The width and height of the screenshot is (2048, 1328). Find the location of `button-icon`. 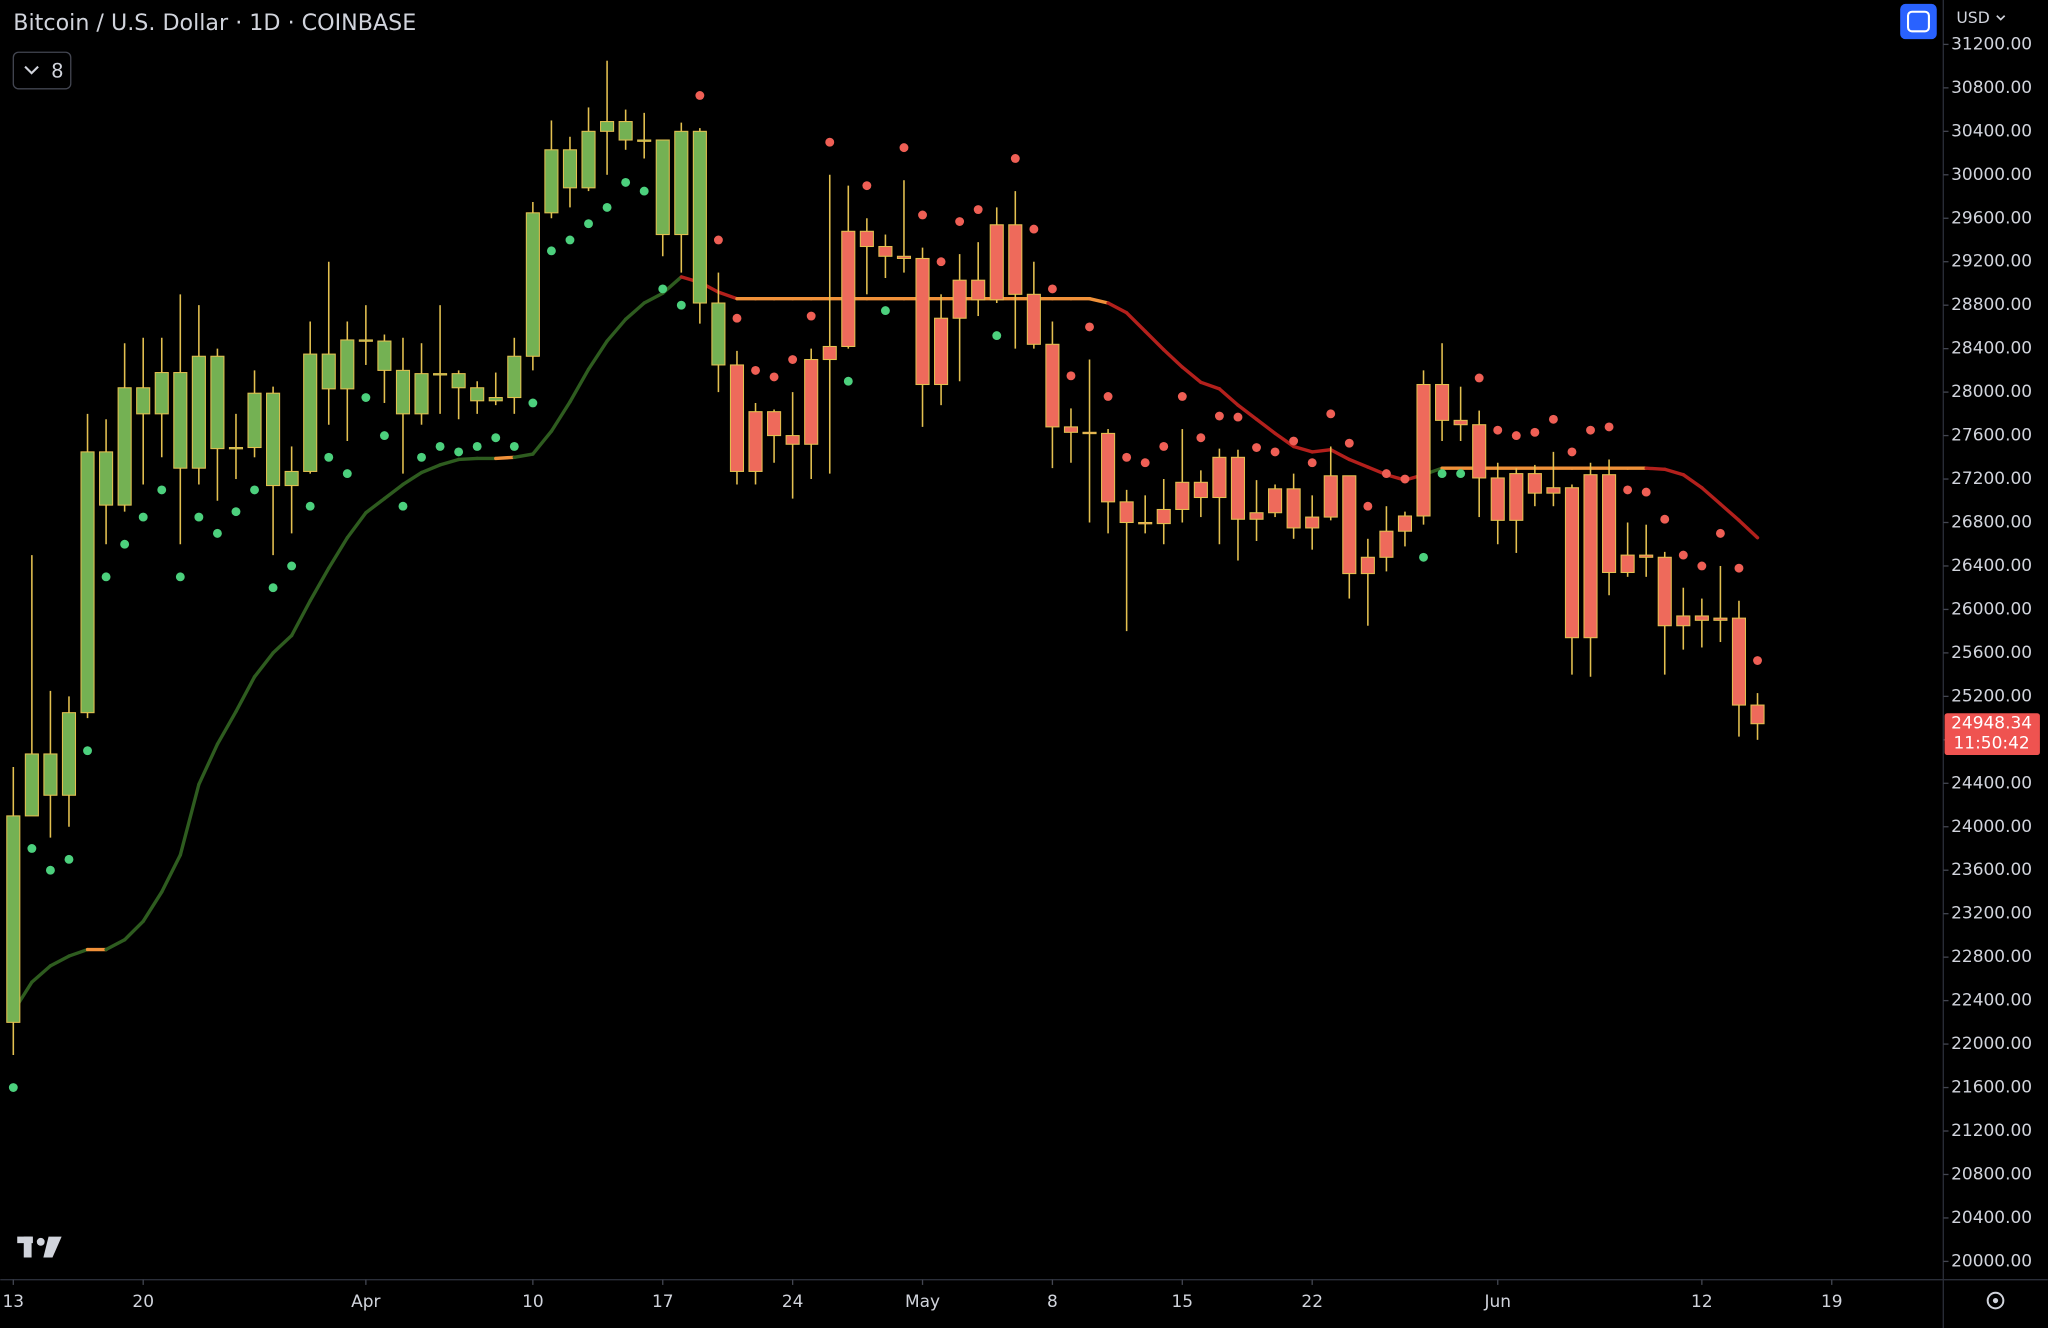

button-icon is located at coordinates (1918, 21).